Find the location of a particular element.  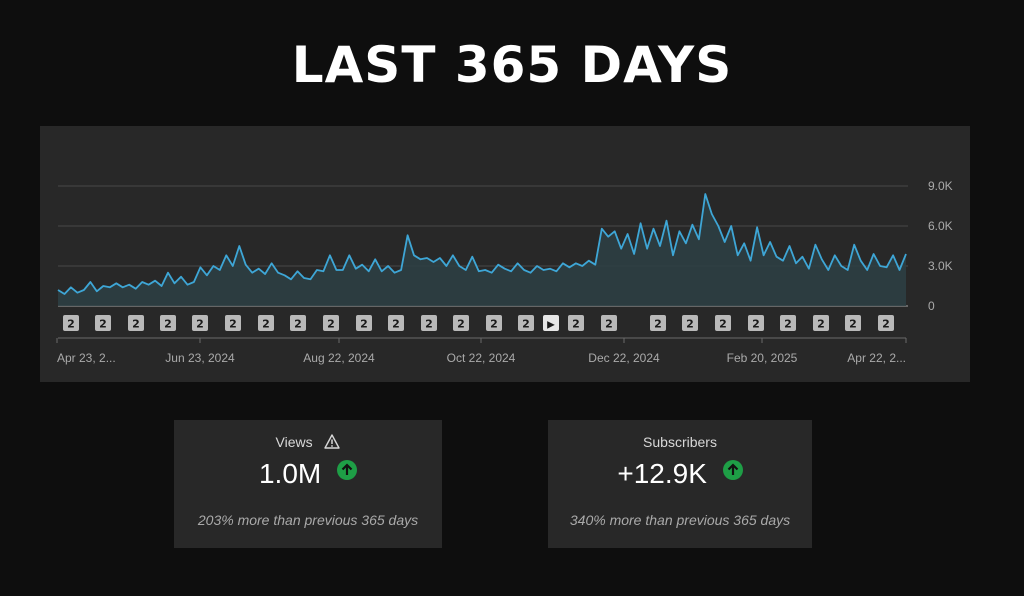

warning-icon is located at coordinates (332, 443).